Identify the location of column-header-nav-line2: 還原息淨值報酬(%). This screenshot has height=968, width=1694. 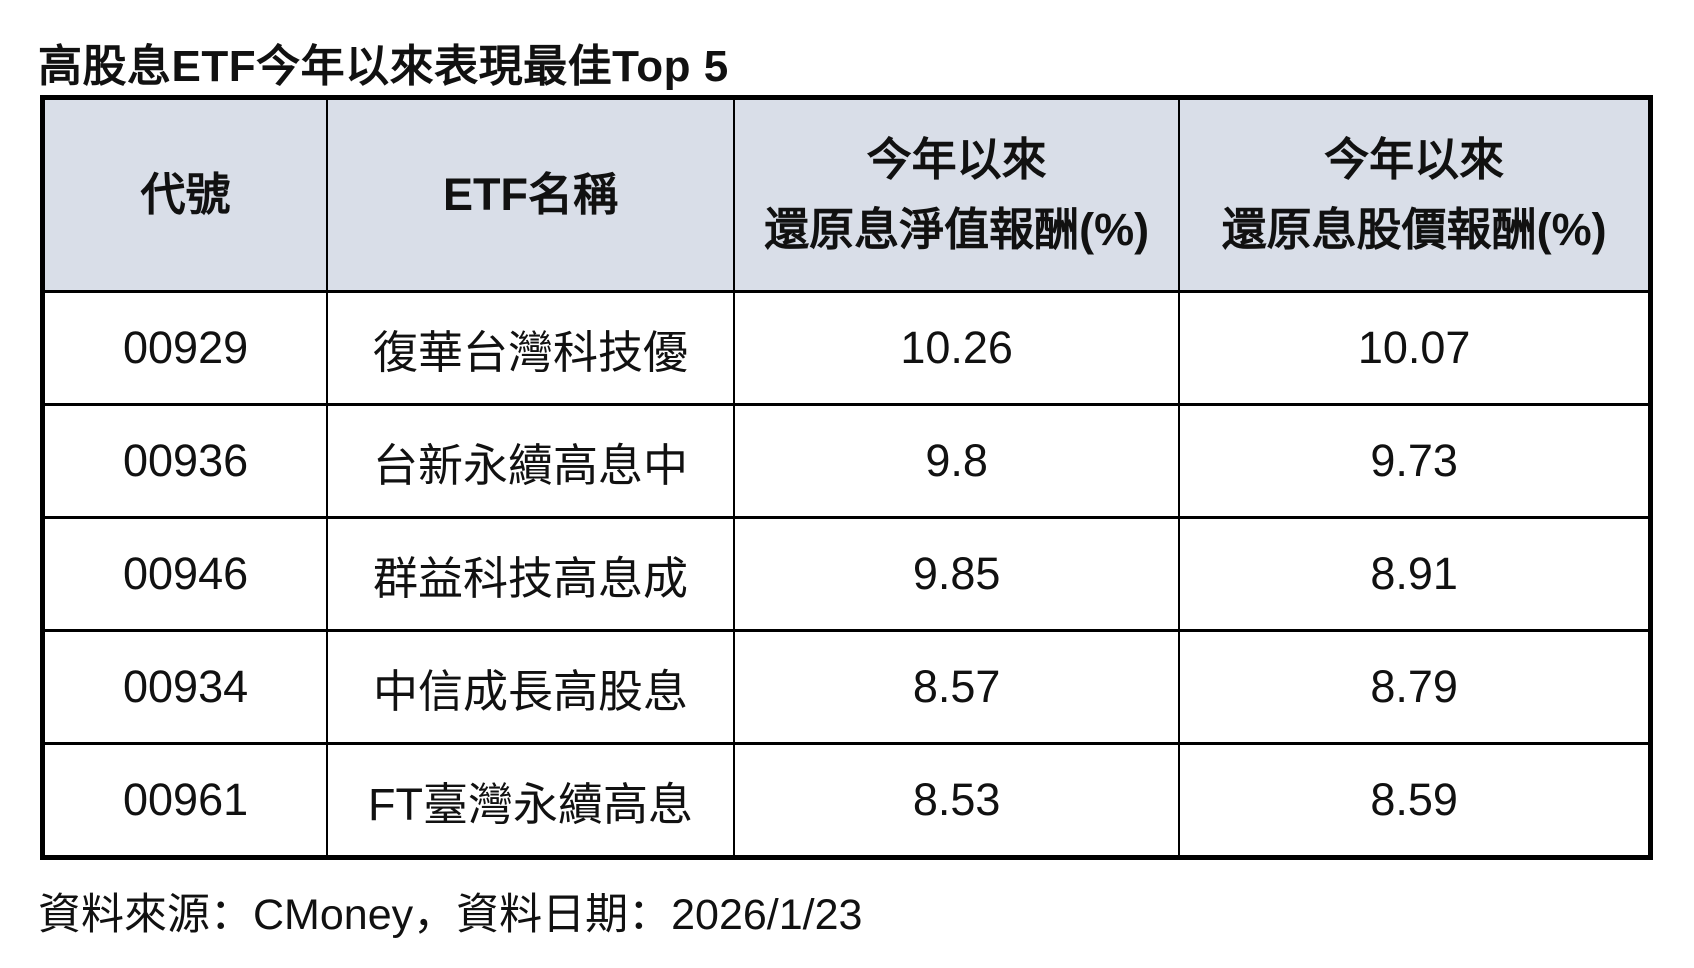
(957, 229).